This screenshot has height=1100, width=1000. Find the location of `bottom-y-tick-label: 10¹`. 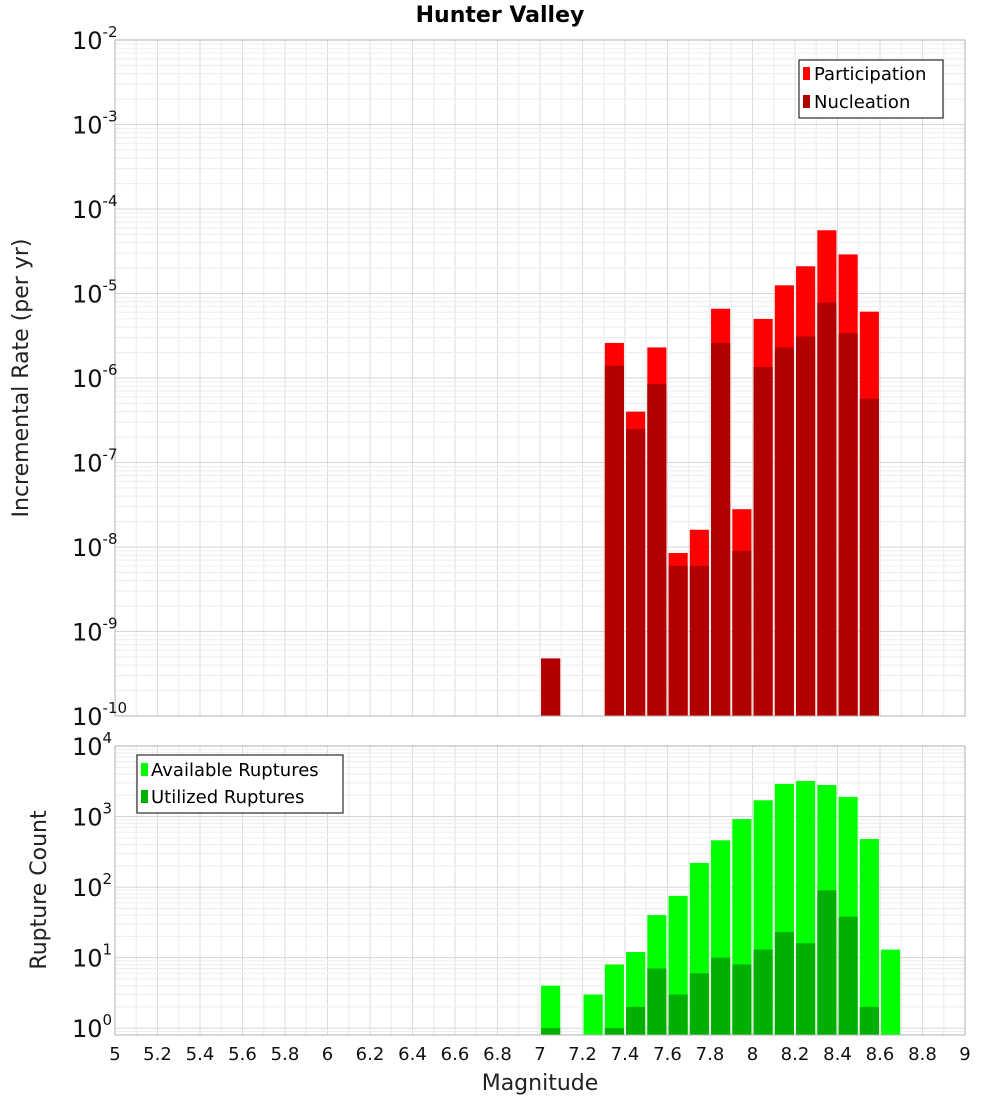

bottom-y-tick-label: 10¹ is located at coordinates (92, 957).